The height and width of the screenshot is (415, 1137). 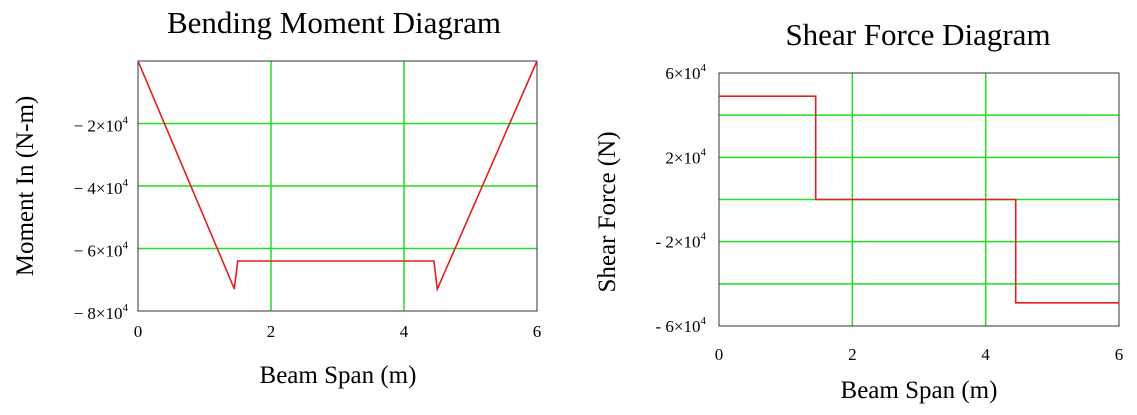 What do you see at coordinates (607, 211) in the screenshot?
I see `y-axis-label: Shear Force (N)` at bounding box center [607, 211].